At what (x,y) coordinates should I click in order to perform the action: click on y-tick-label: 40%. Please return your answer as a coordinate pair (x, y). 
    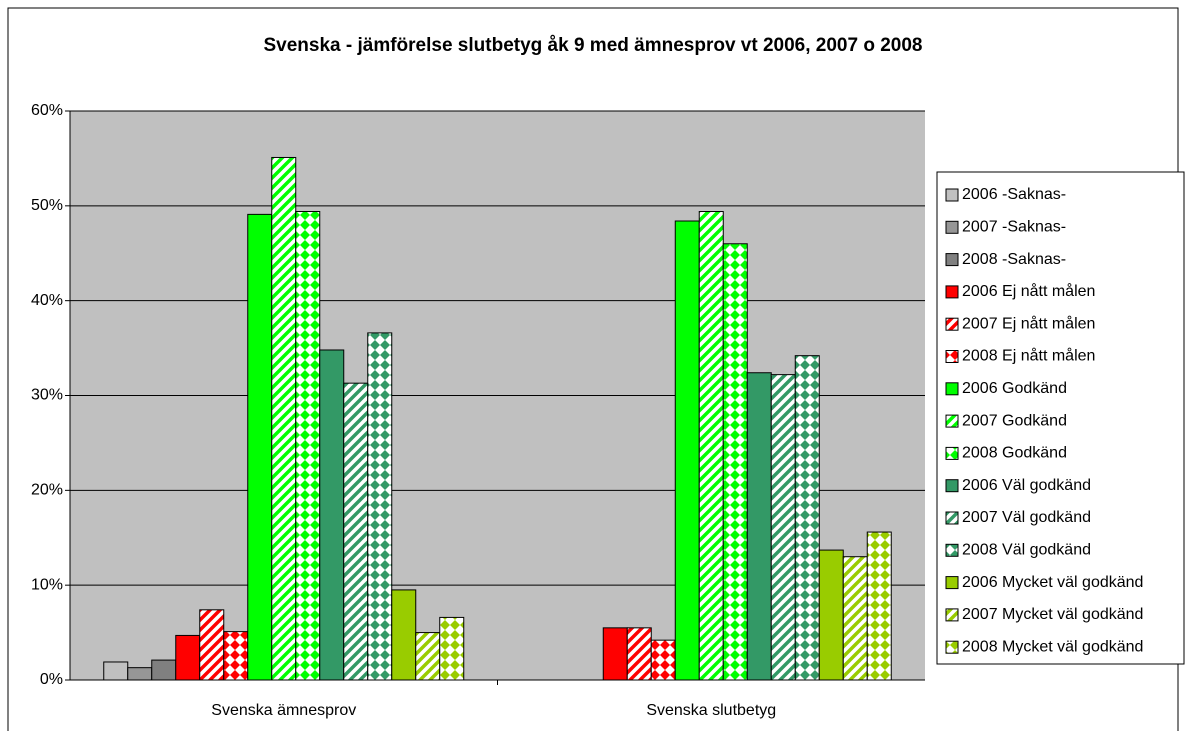
    Looking at the image, I should click on (47, 300).